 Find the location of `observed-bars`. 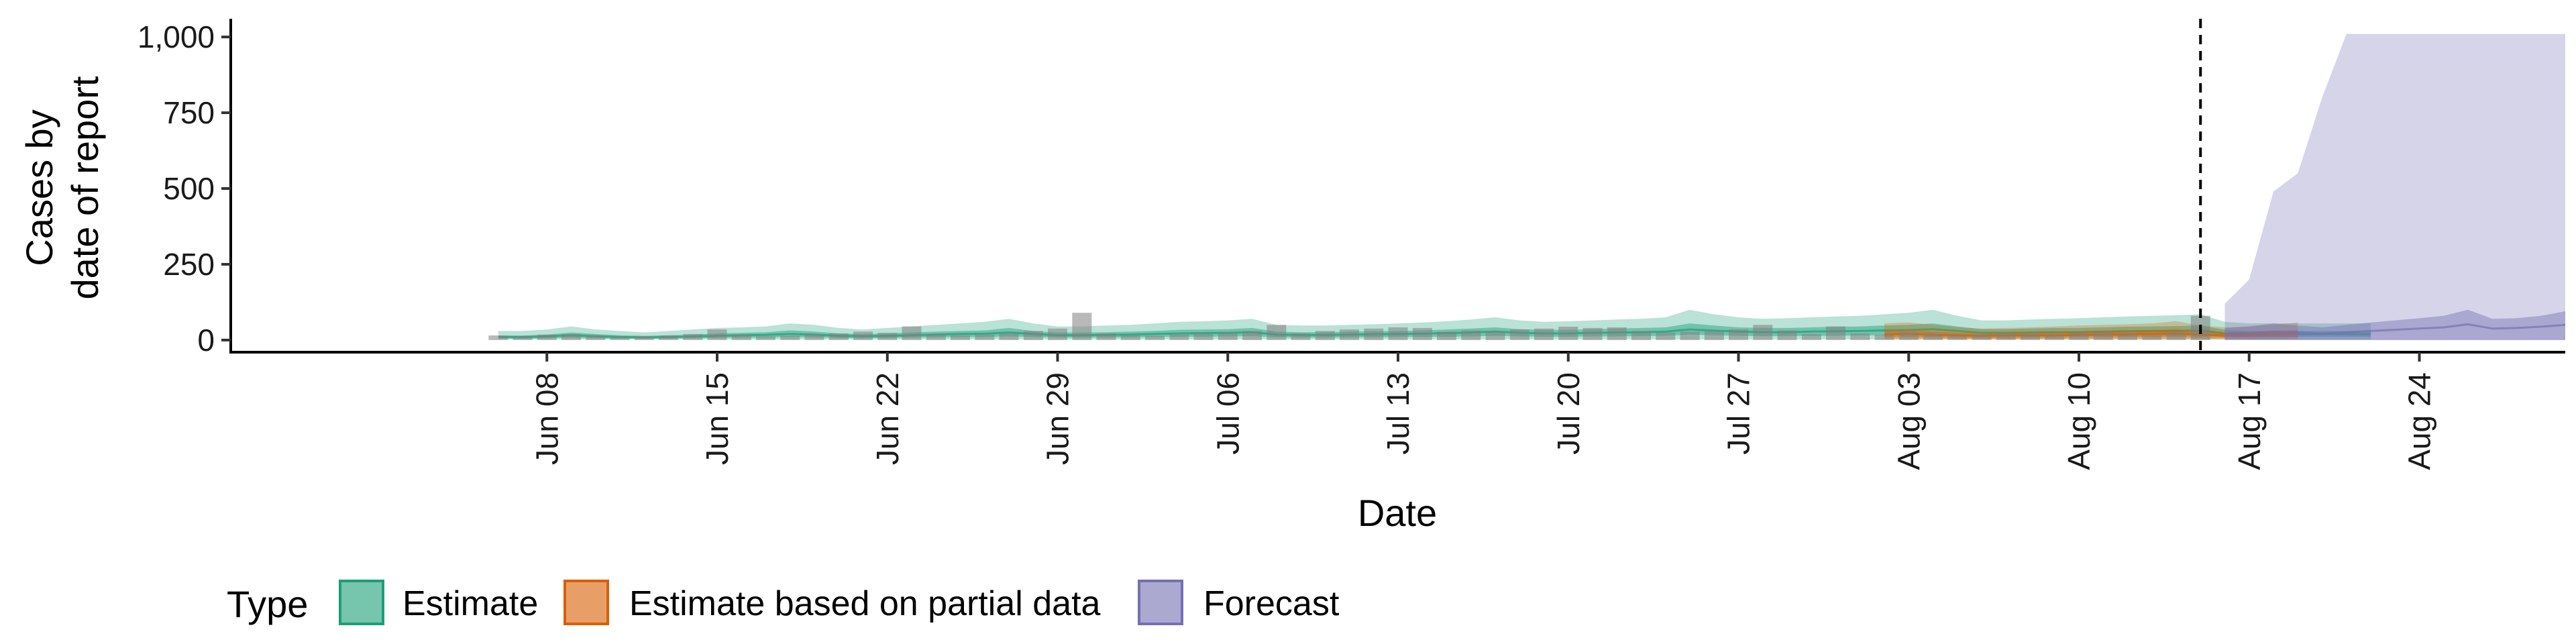

observed-bars is located at coordinates (1349, 326).